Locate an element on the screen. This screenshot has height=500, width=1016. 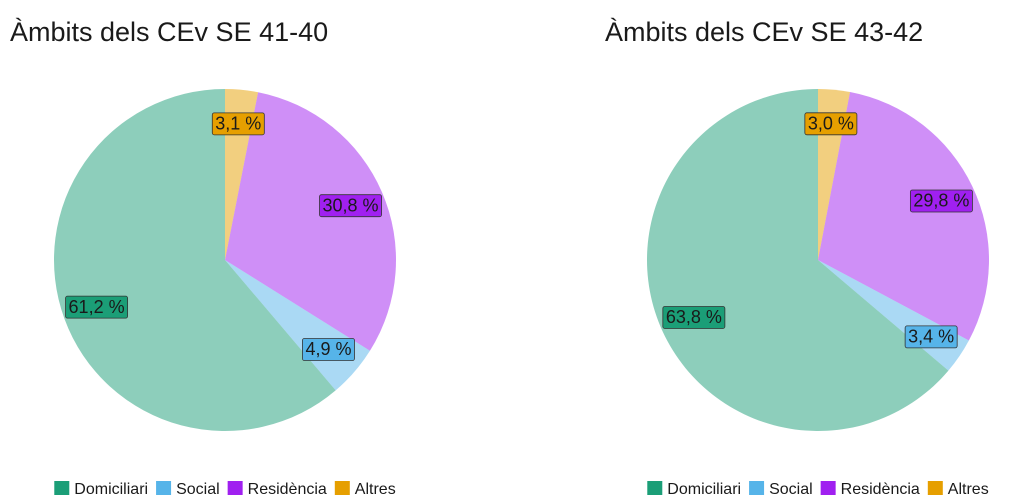
value-label: 29,8 % is located at coordinates (941, 201).